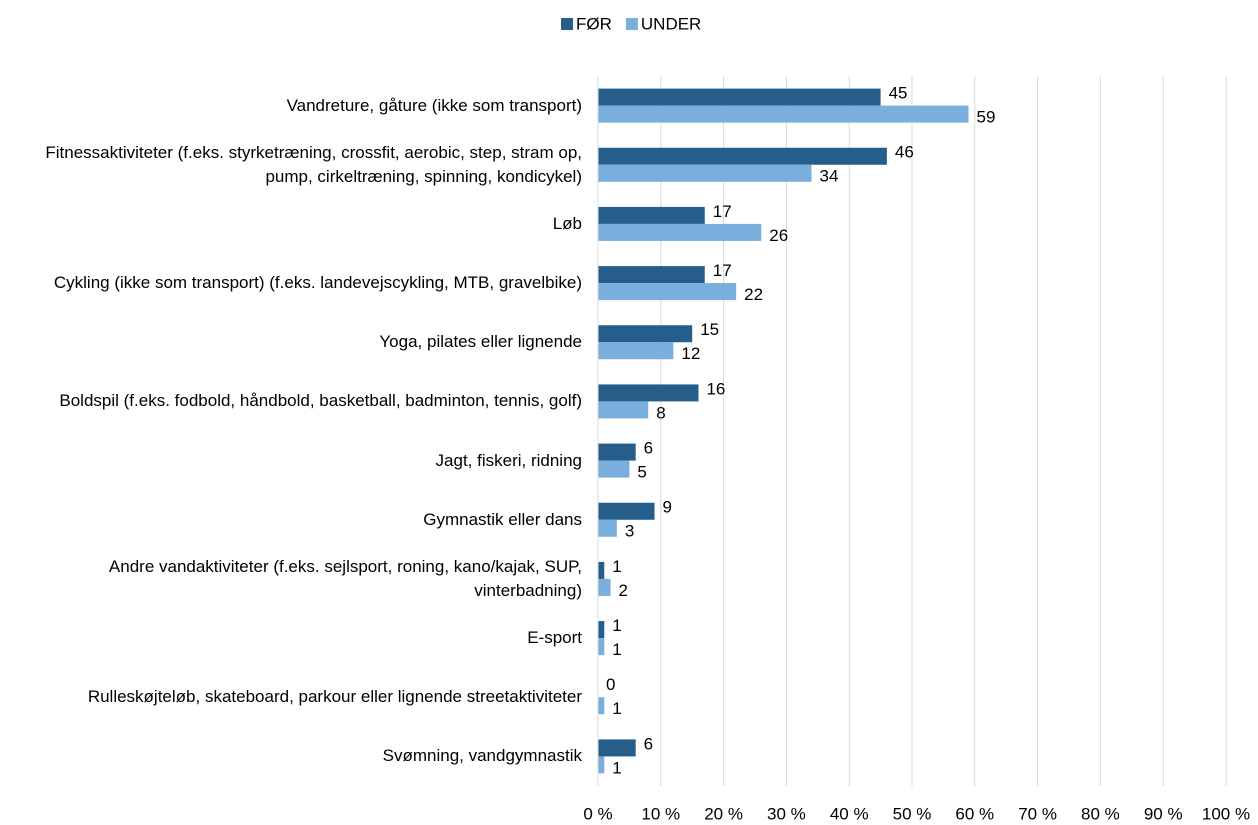  What do you see at coordinates (898, 93) in the screenshot?
I see `data-label: 45` at bounding box center [898, 93].